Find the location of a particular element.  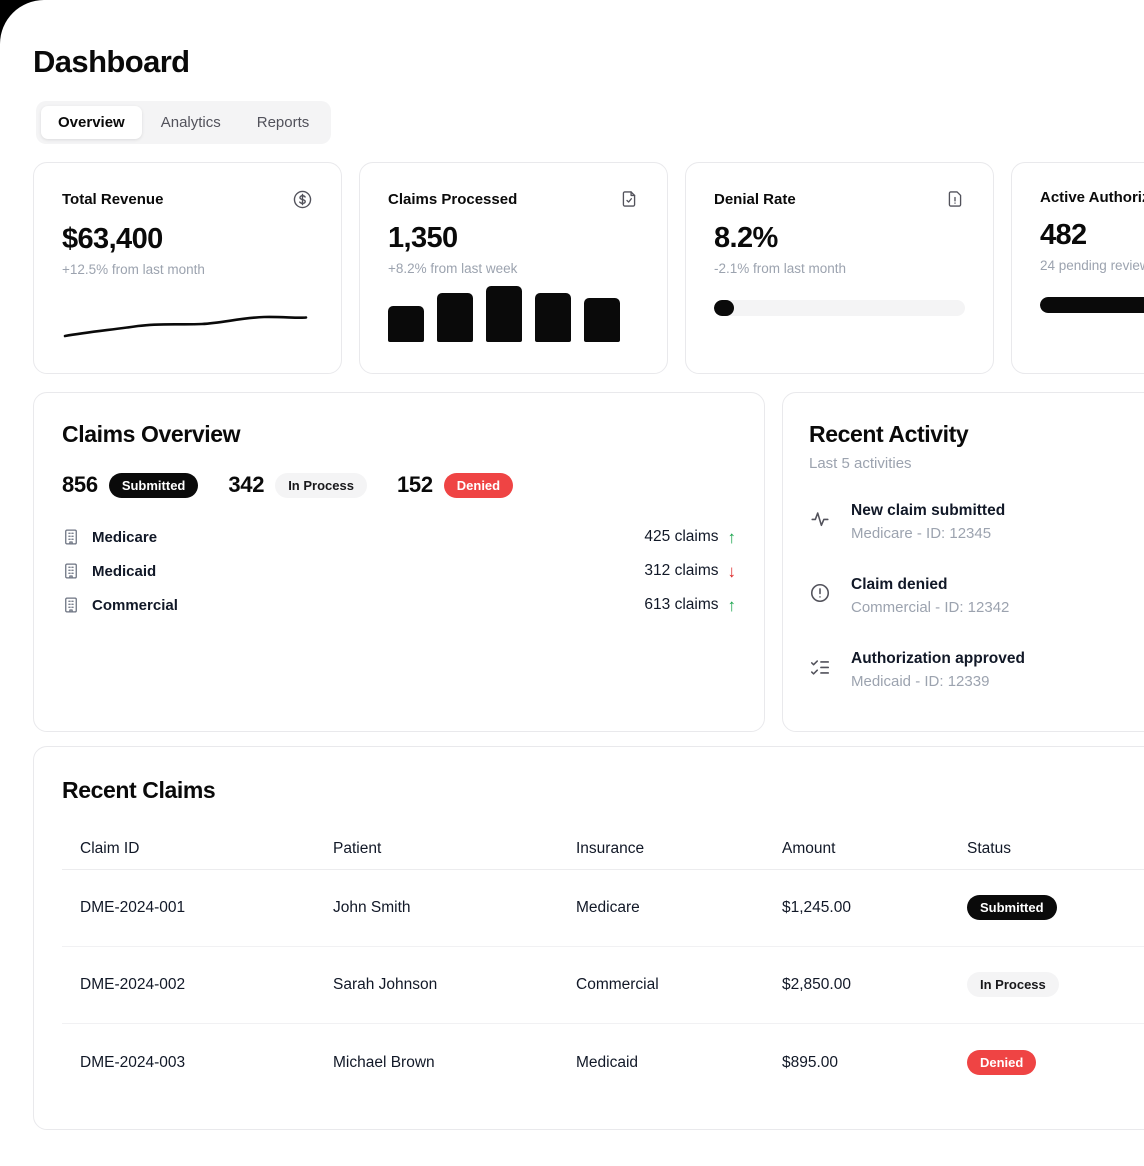

patient-cell: Sarah Johnson is located at coordinates (385, 984).